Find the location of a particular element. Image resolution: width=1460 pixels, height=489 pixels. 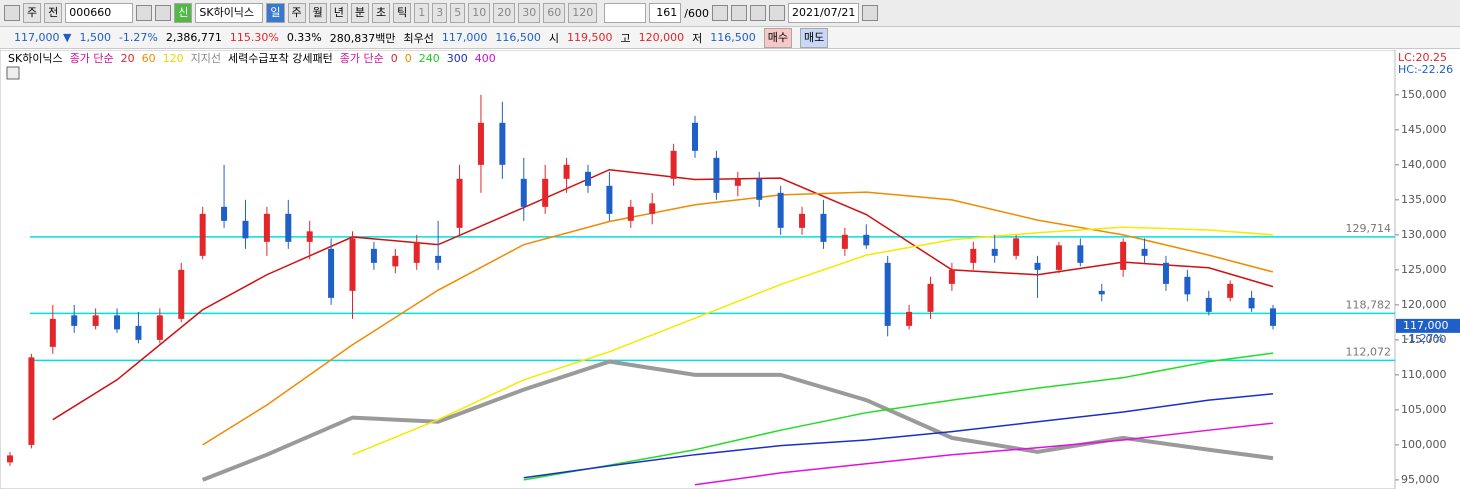

period-button: 일 is located at coordinates (275, 13).